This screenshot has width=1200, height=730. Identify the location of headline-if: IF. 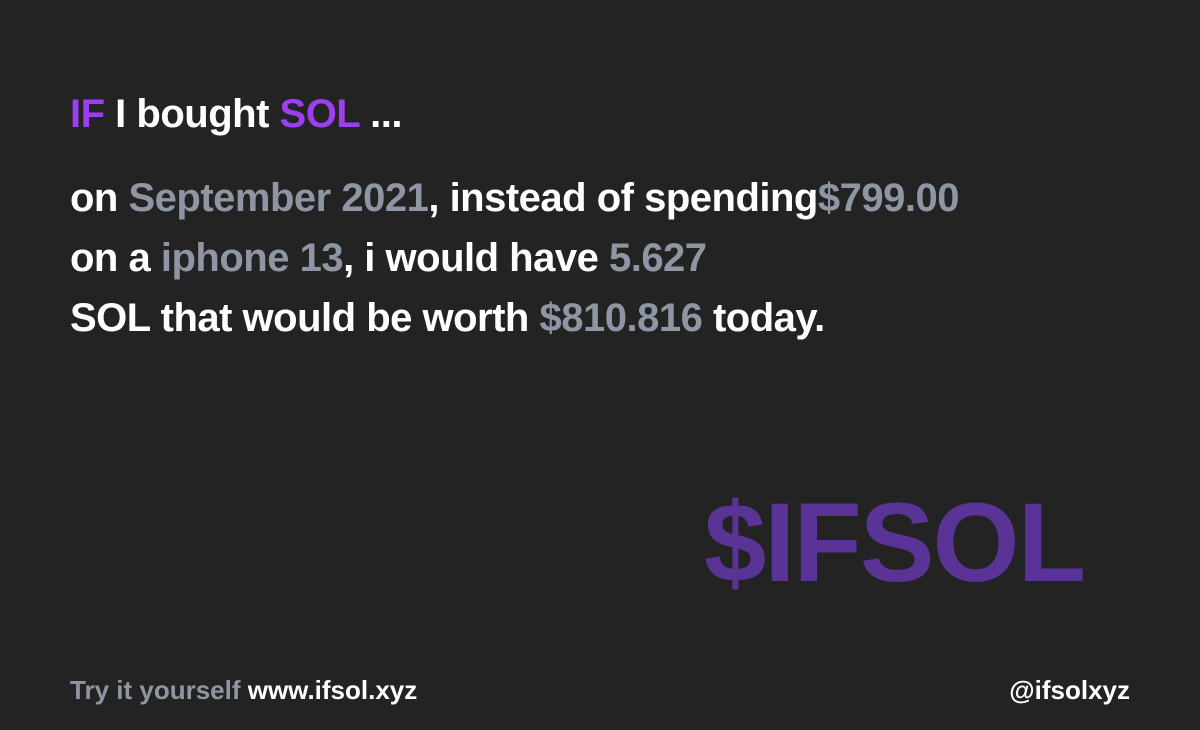
(87, 114).